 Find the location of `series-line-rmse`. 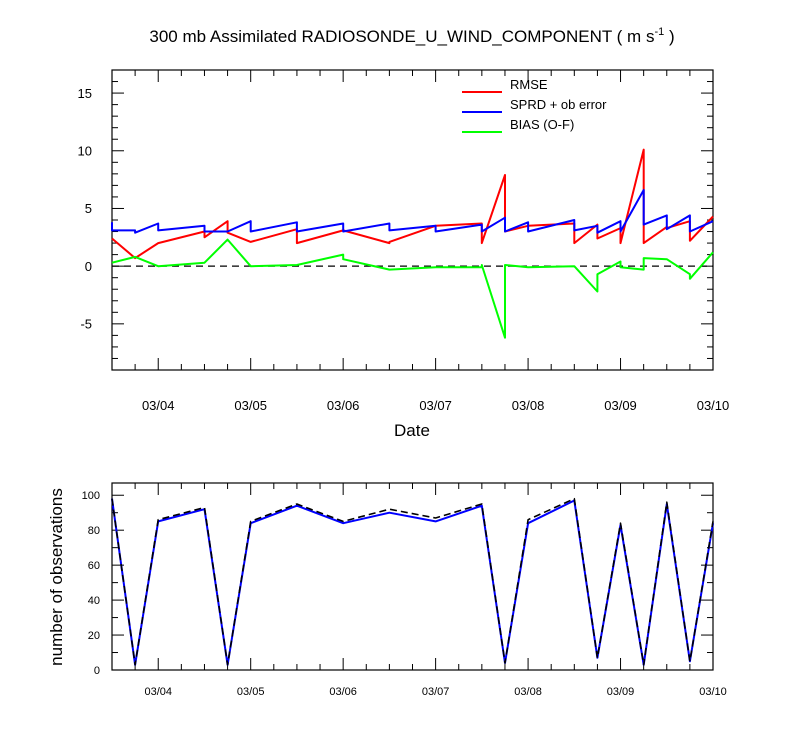

series-line-rmse is located at coordinates (412, 204).